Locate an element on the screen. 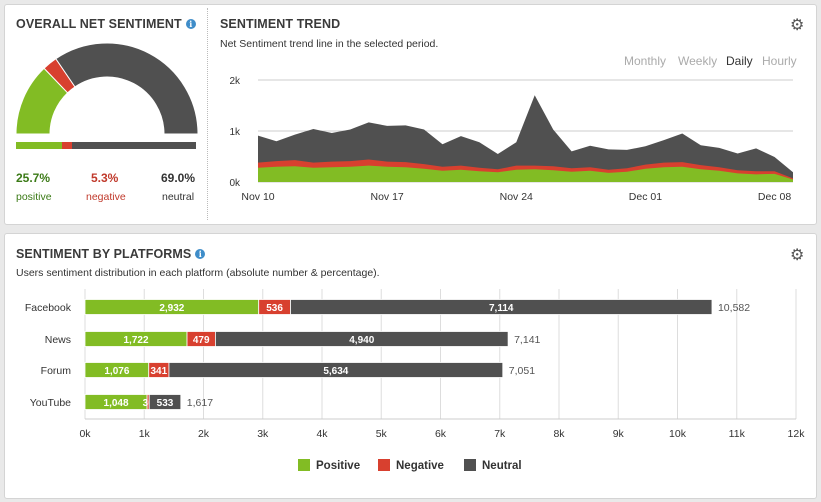 The image size is (821, 502). platforms-title: SENTIMENT BY PLATFORMS i is located at coordinates (111, 254).